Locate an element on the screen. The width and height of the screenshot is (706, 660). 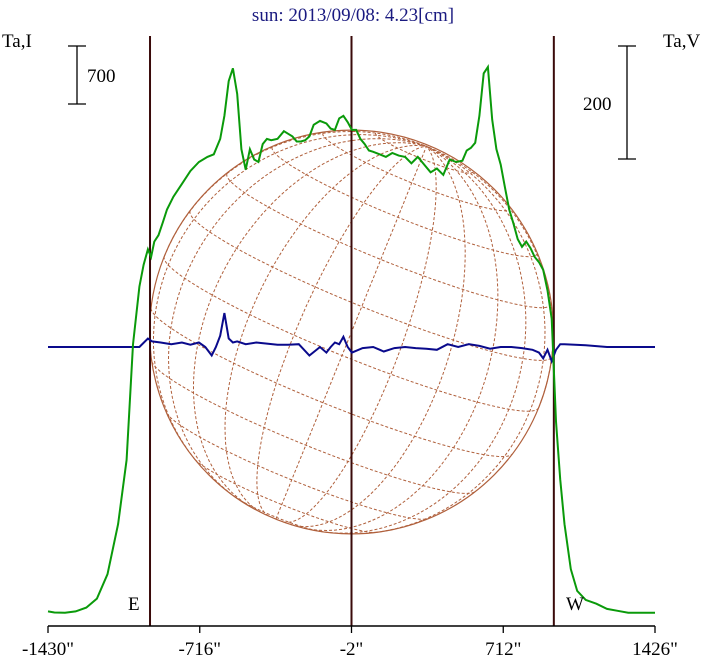
x-tick-label: 712" is located at coordinates (503, 649).